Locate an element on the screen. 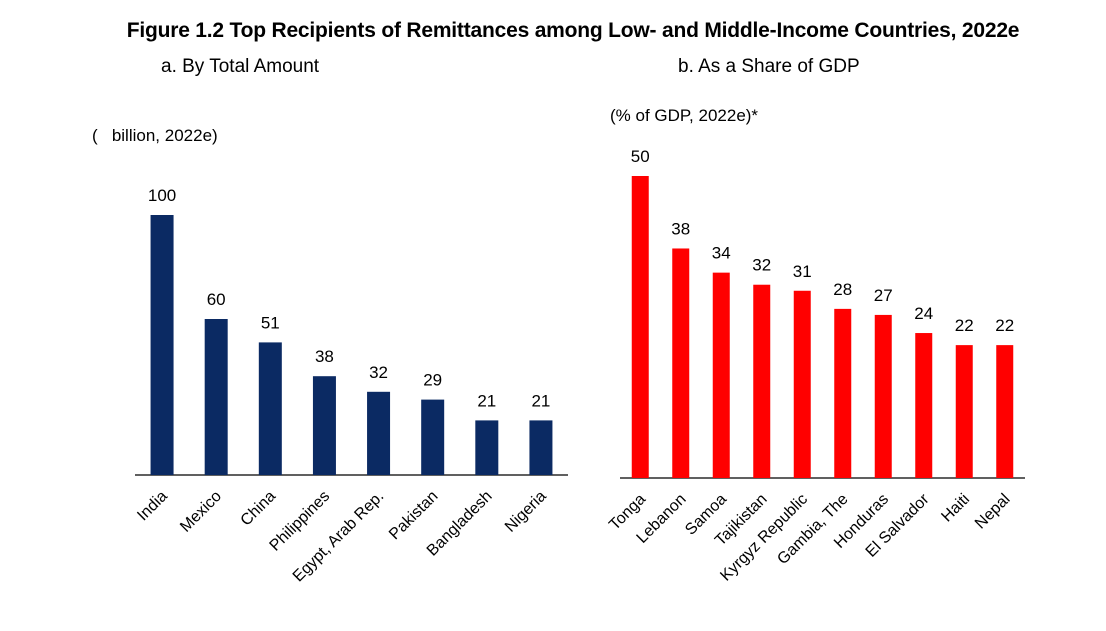 The image size is (1106, 631). panel-a-unit-label: ( billion, 2022e) is located at coordinates (155, 135).